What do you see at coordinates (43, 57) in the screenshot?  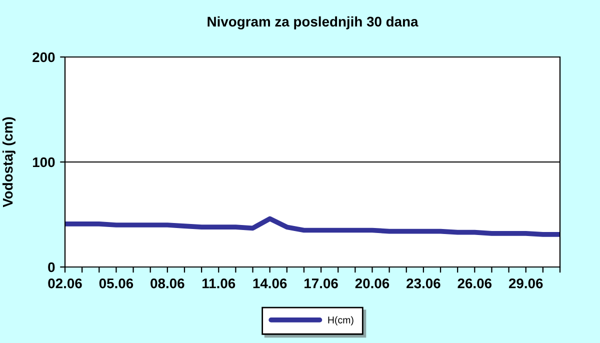 I see `y-tick-label: 200` at bounding box center [43, 57].